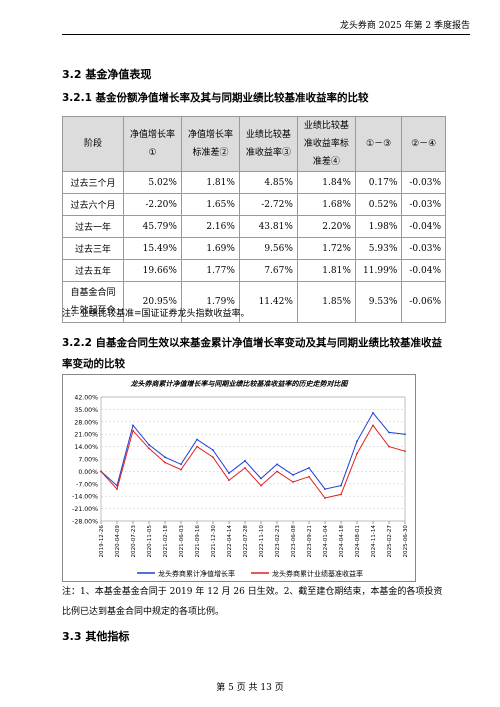 Image resolution: width=500 pixels, height=707 pixels. What do you see at coordinates (152, 248) in the screenshot?
I see `table-cell: 15.49%` at bounding box center [152, 248].